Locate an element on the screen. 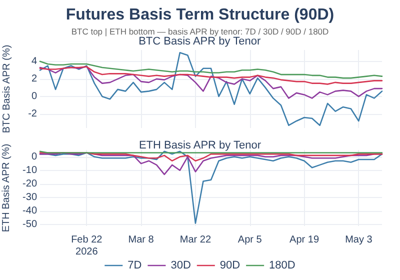  legend-label: 7D is located at coordinates (135, 266).